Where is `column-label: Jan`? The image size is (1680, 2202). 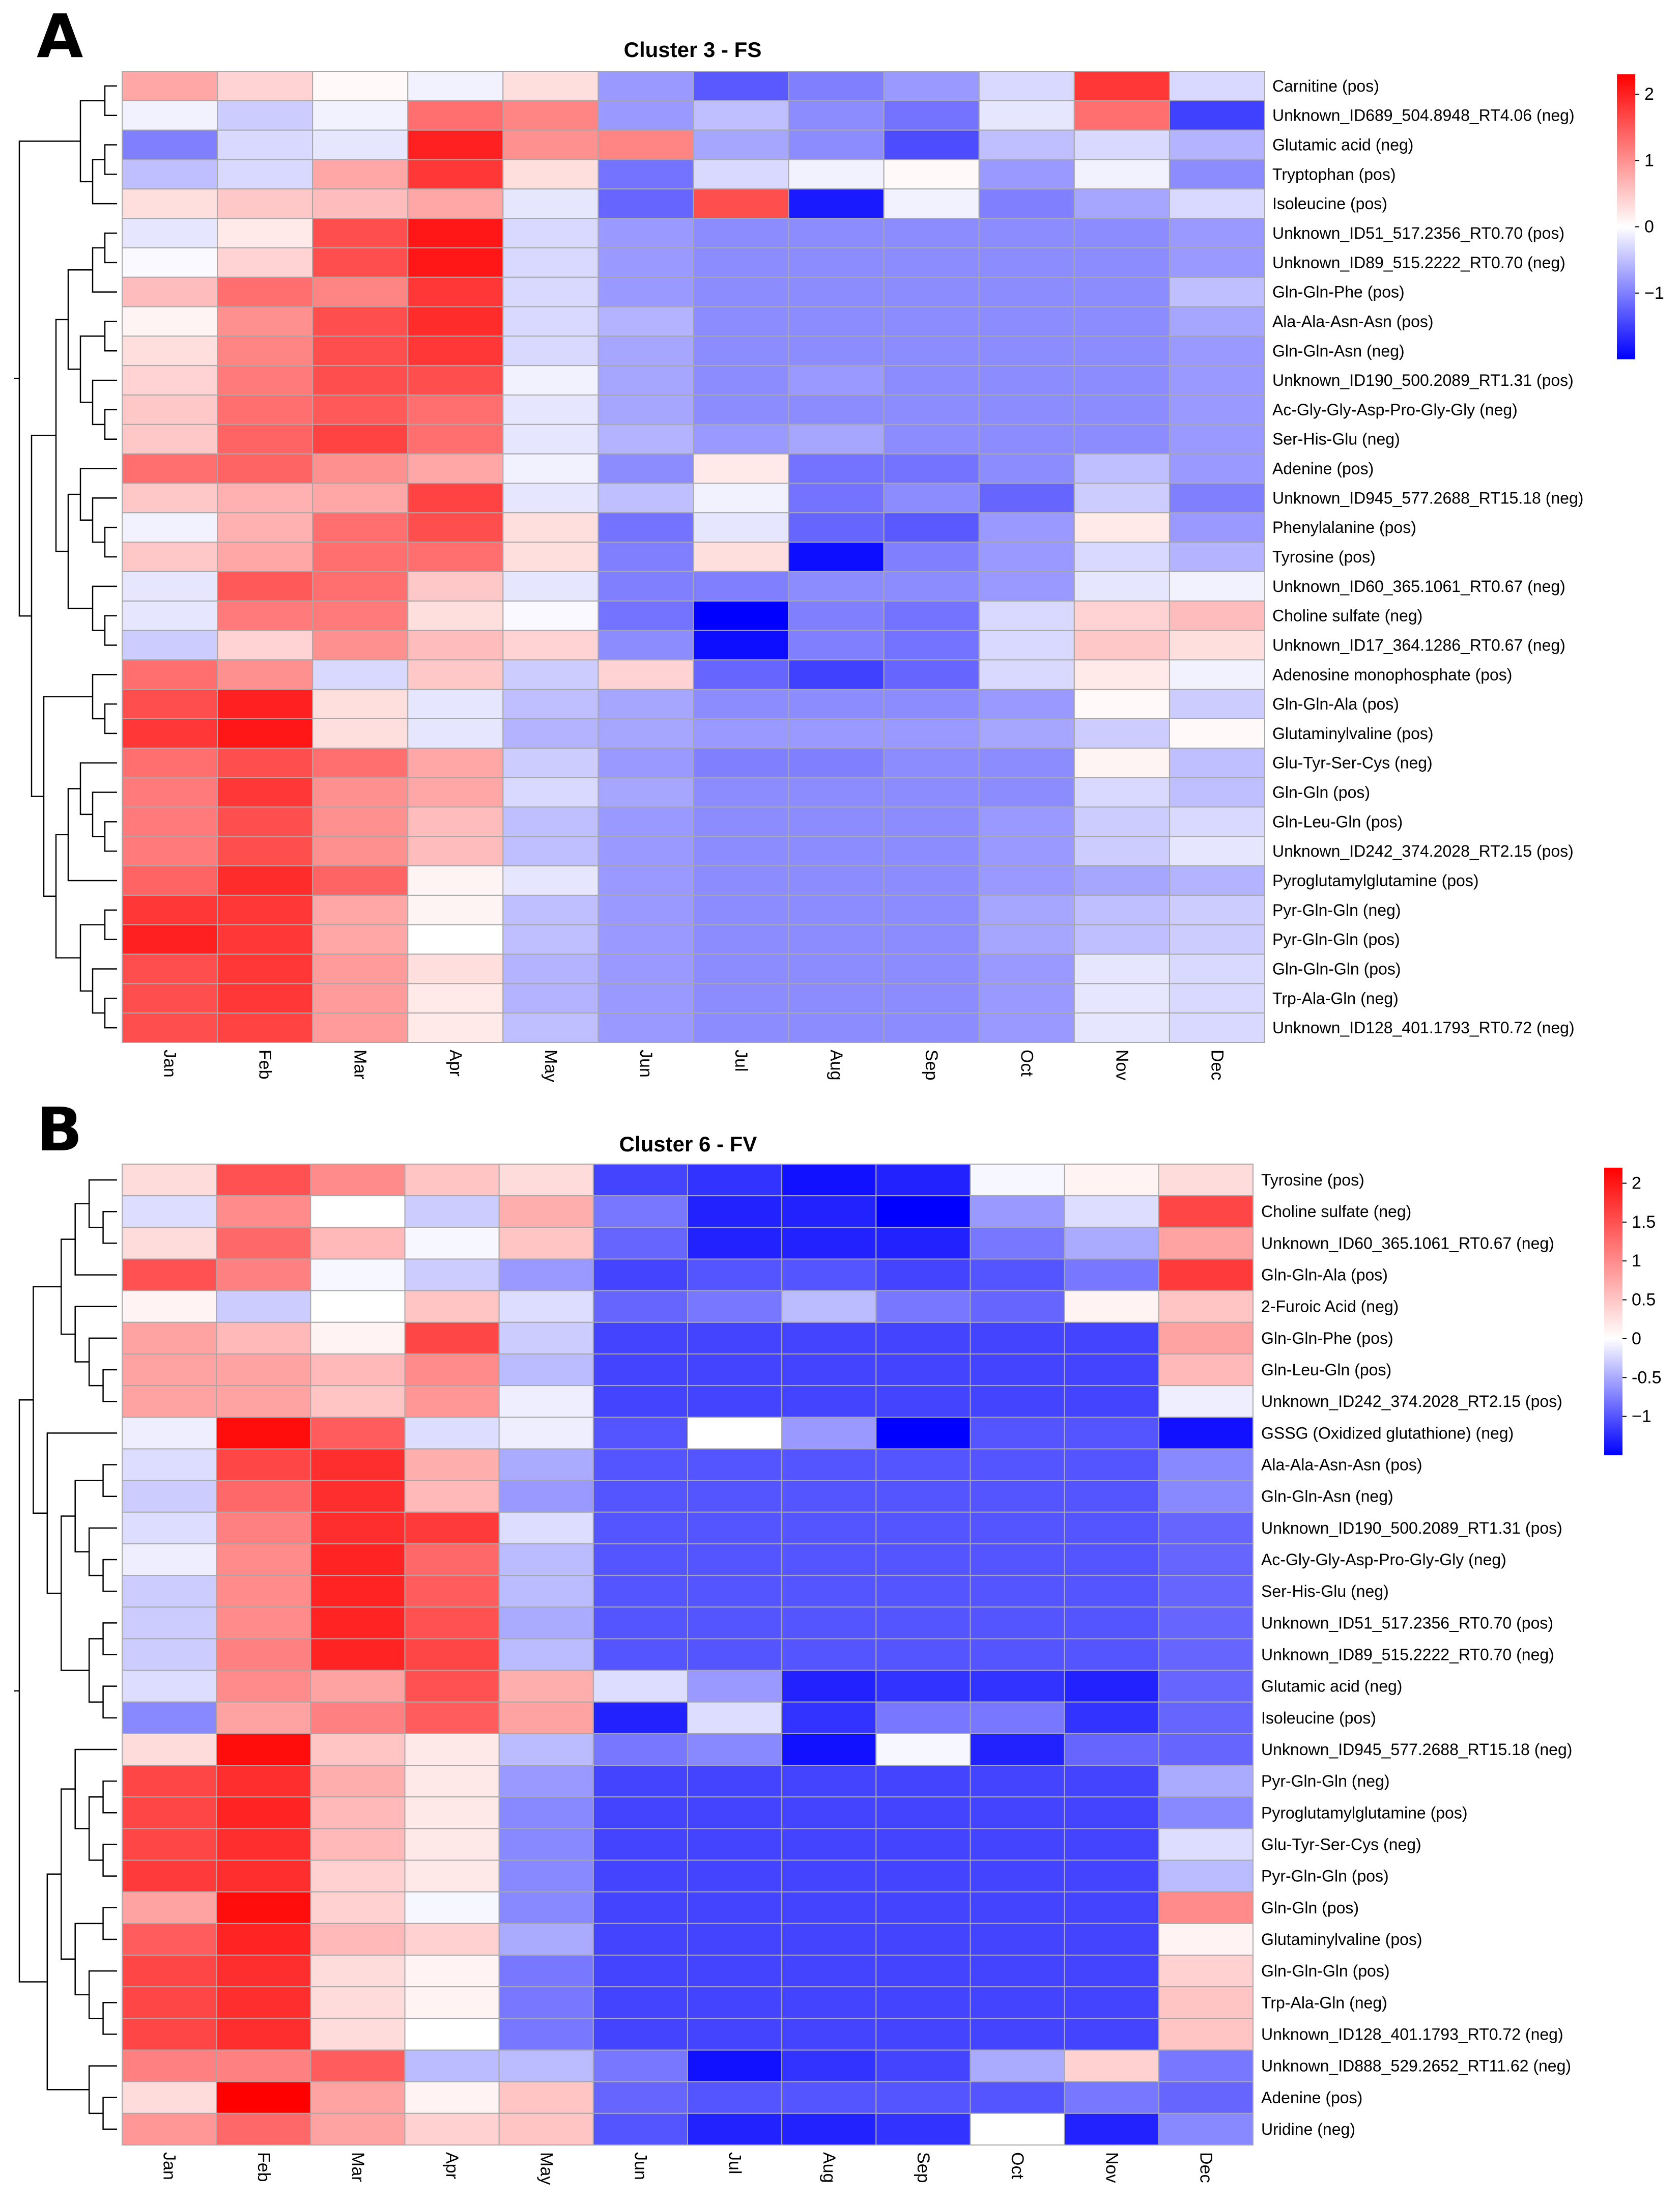
column-label: Jan is located at coordinates (170, 1064).